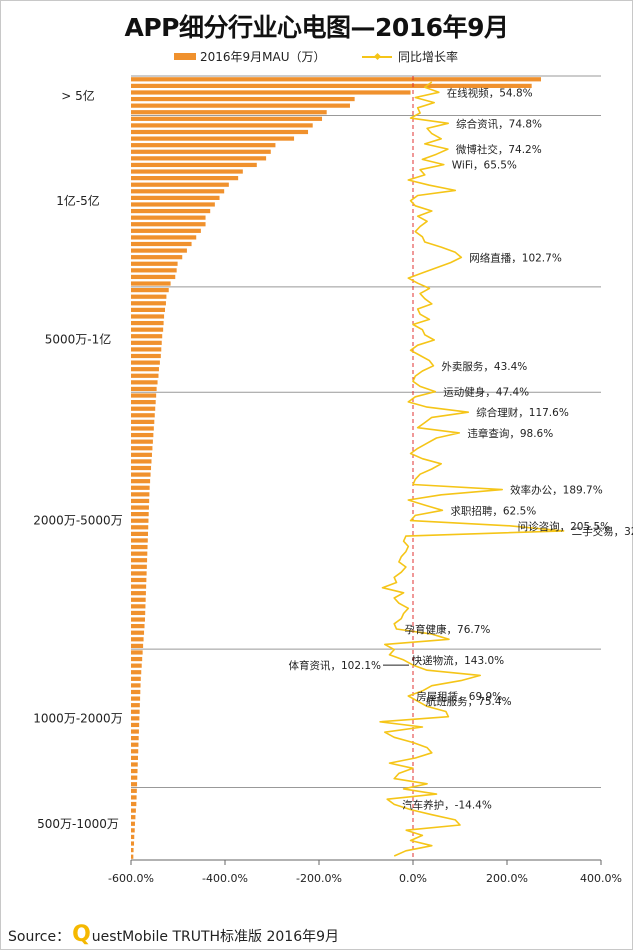 The image size is (633, 950). Describe the element at coordinates (131, 878) in the screenshot. I see `x-tick-label: -600.0%` at that location.